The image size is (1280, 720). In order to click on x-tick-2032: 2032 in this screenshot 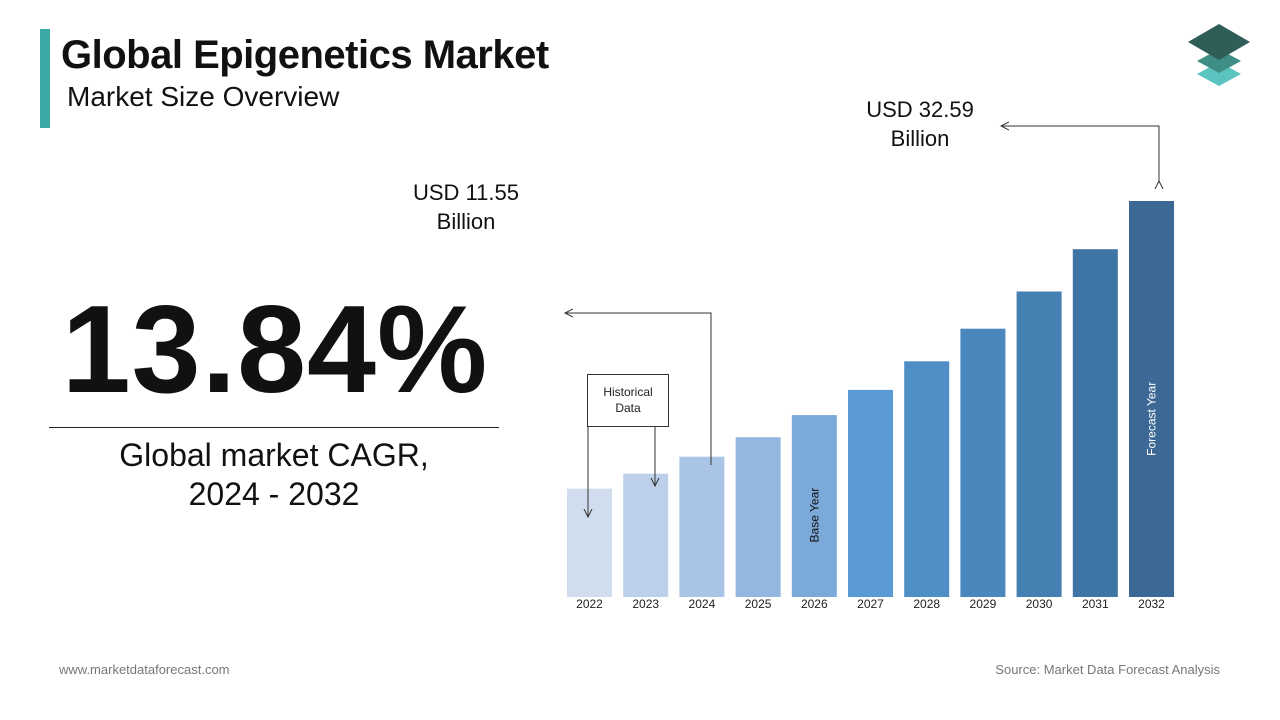, I will do `click(1151, 604)`.